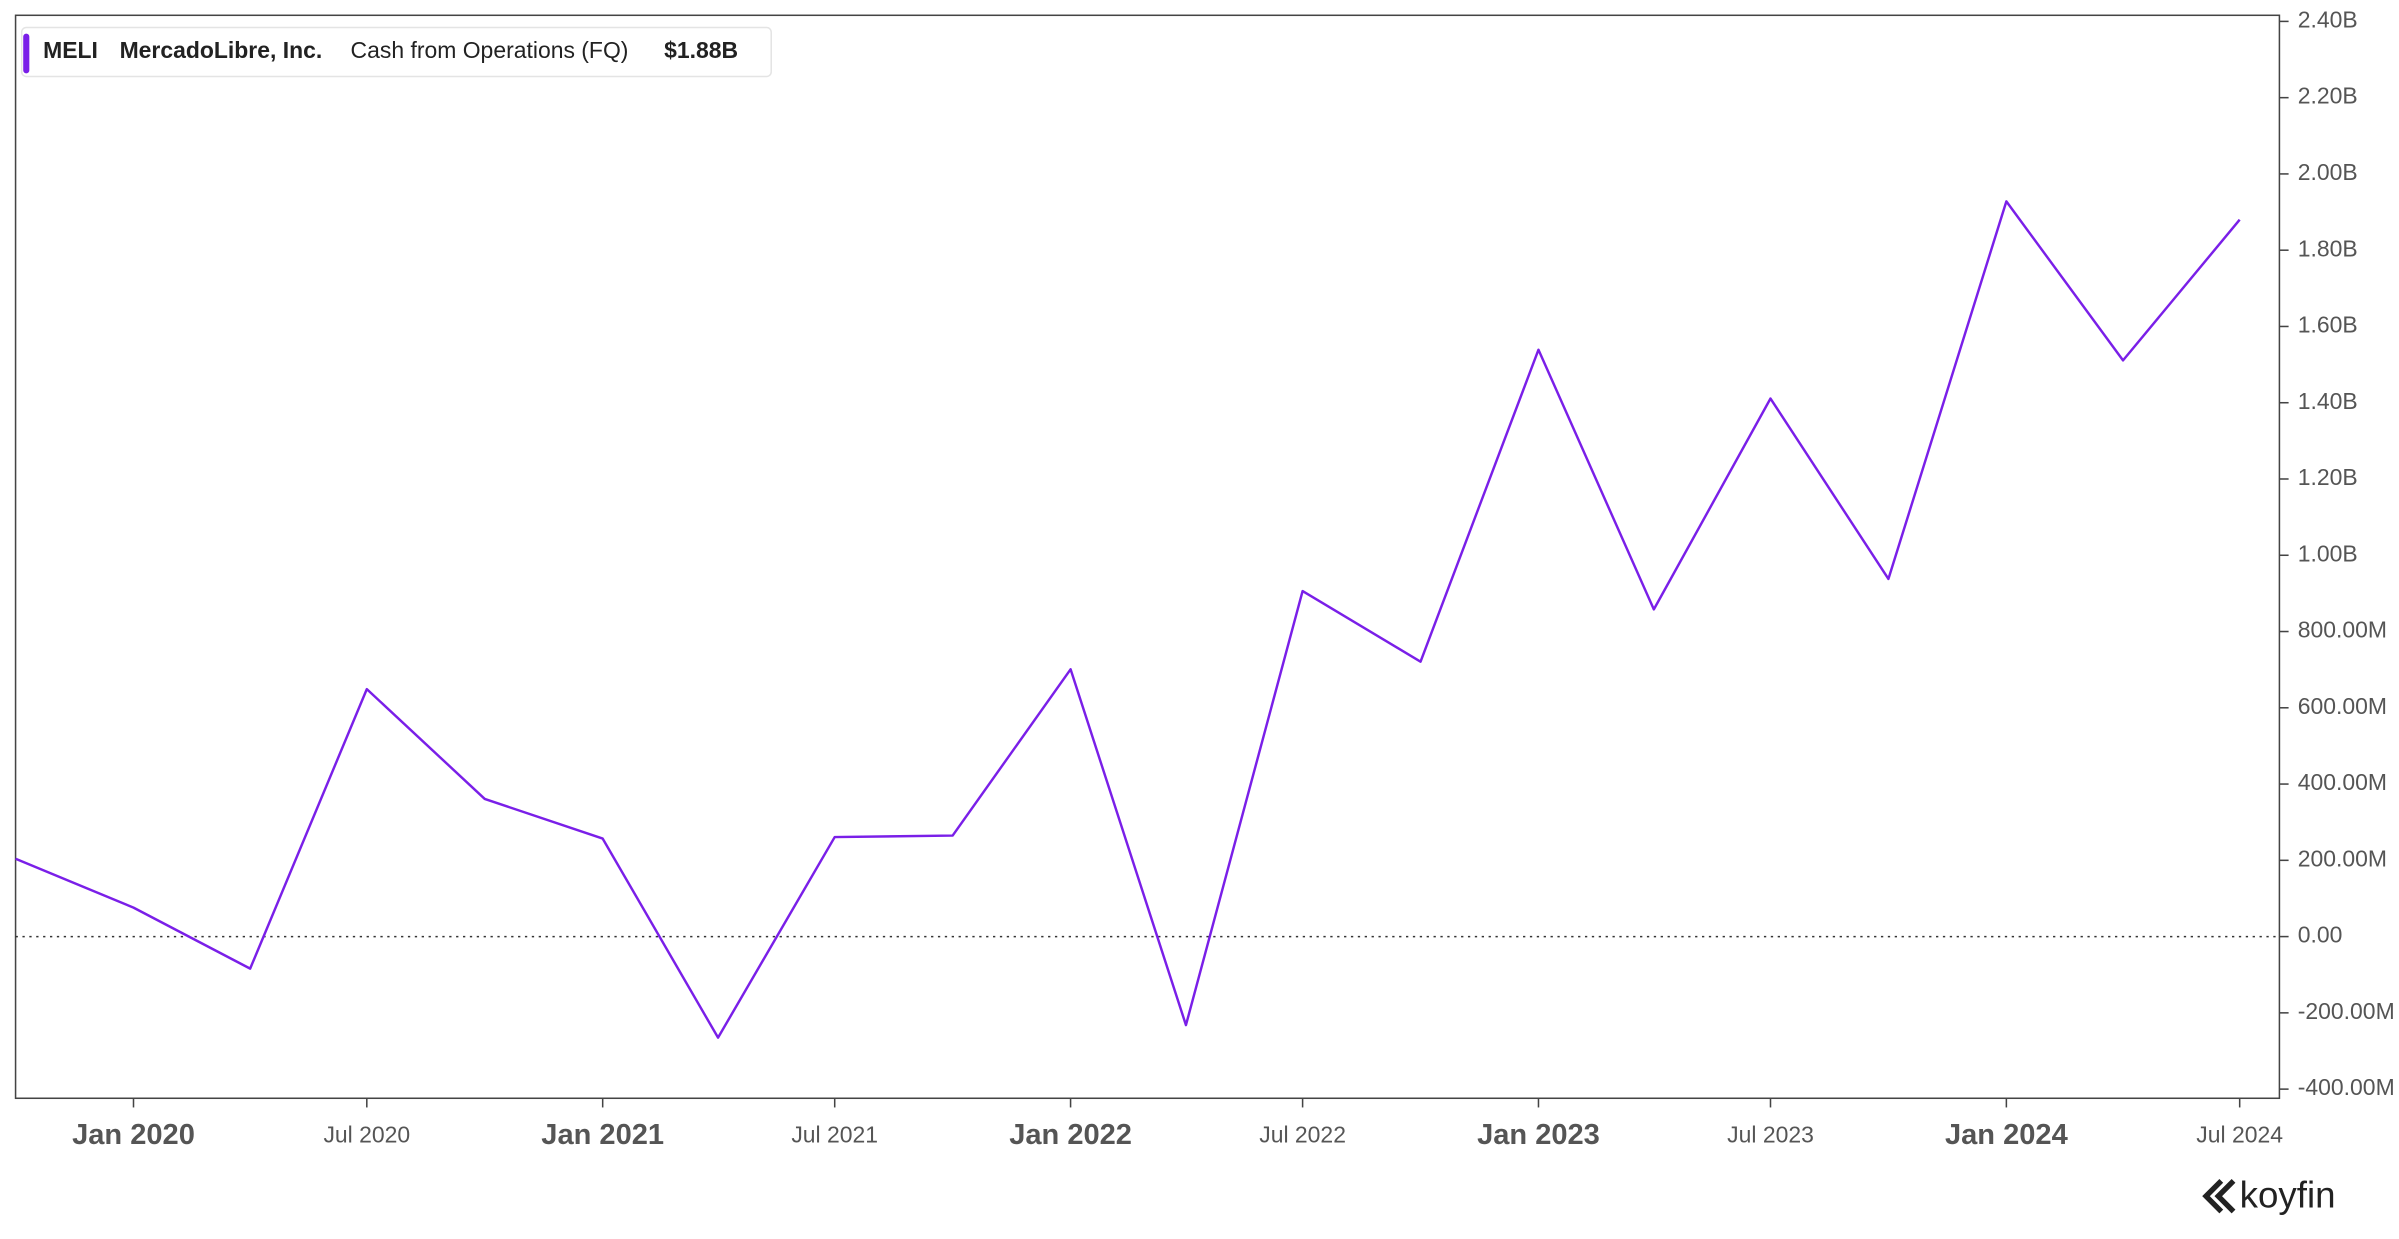 Image resolution: width=2399 pixels, height=1239 pixels. I want to click on legend-label: Cash from Operations (FQ), so click(490, 50).